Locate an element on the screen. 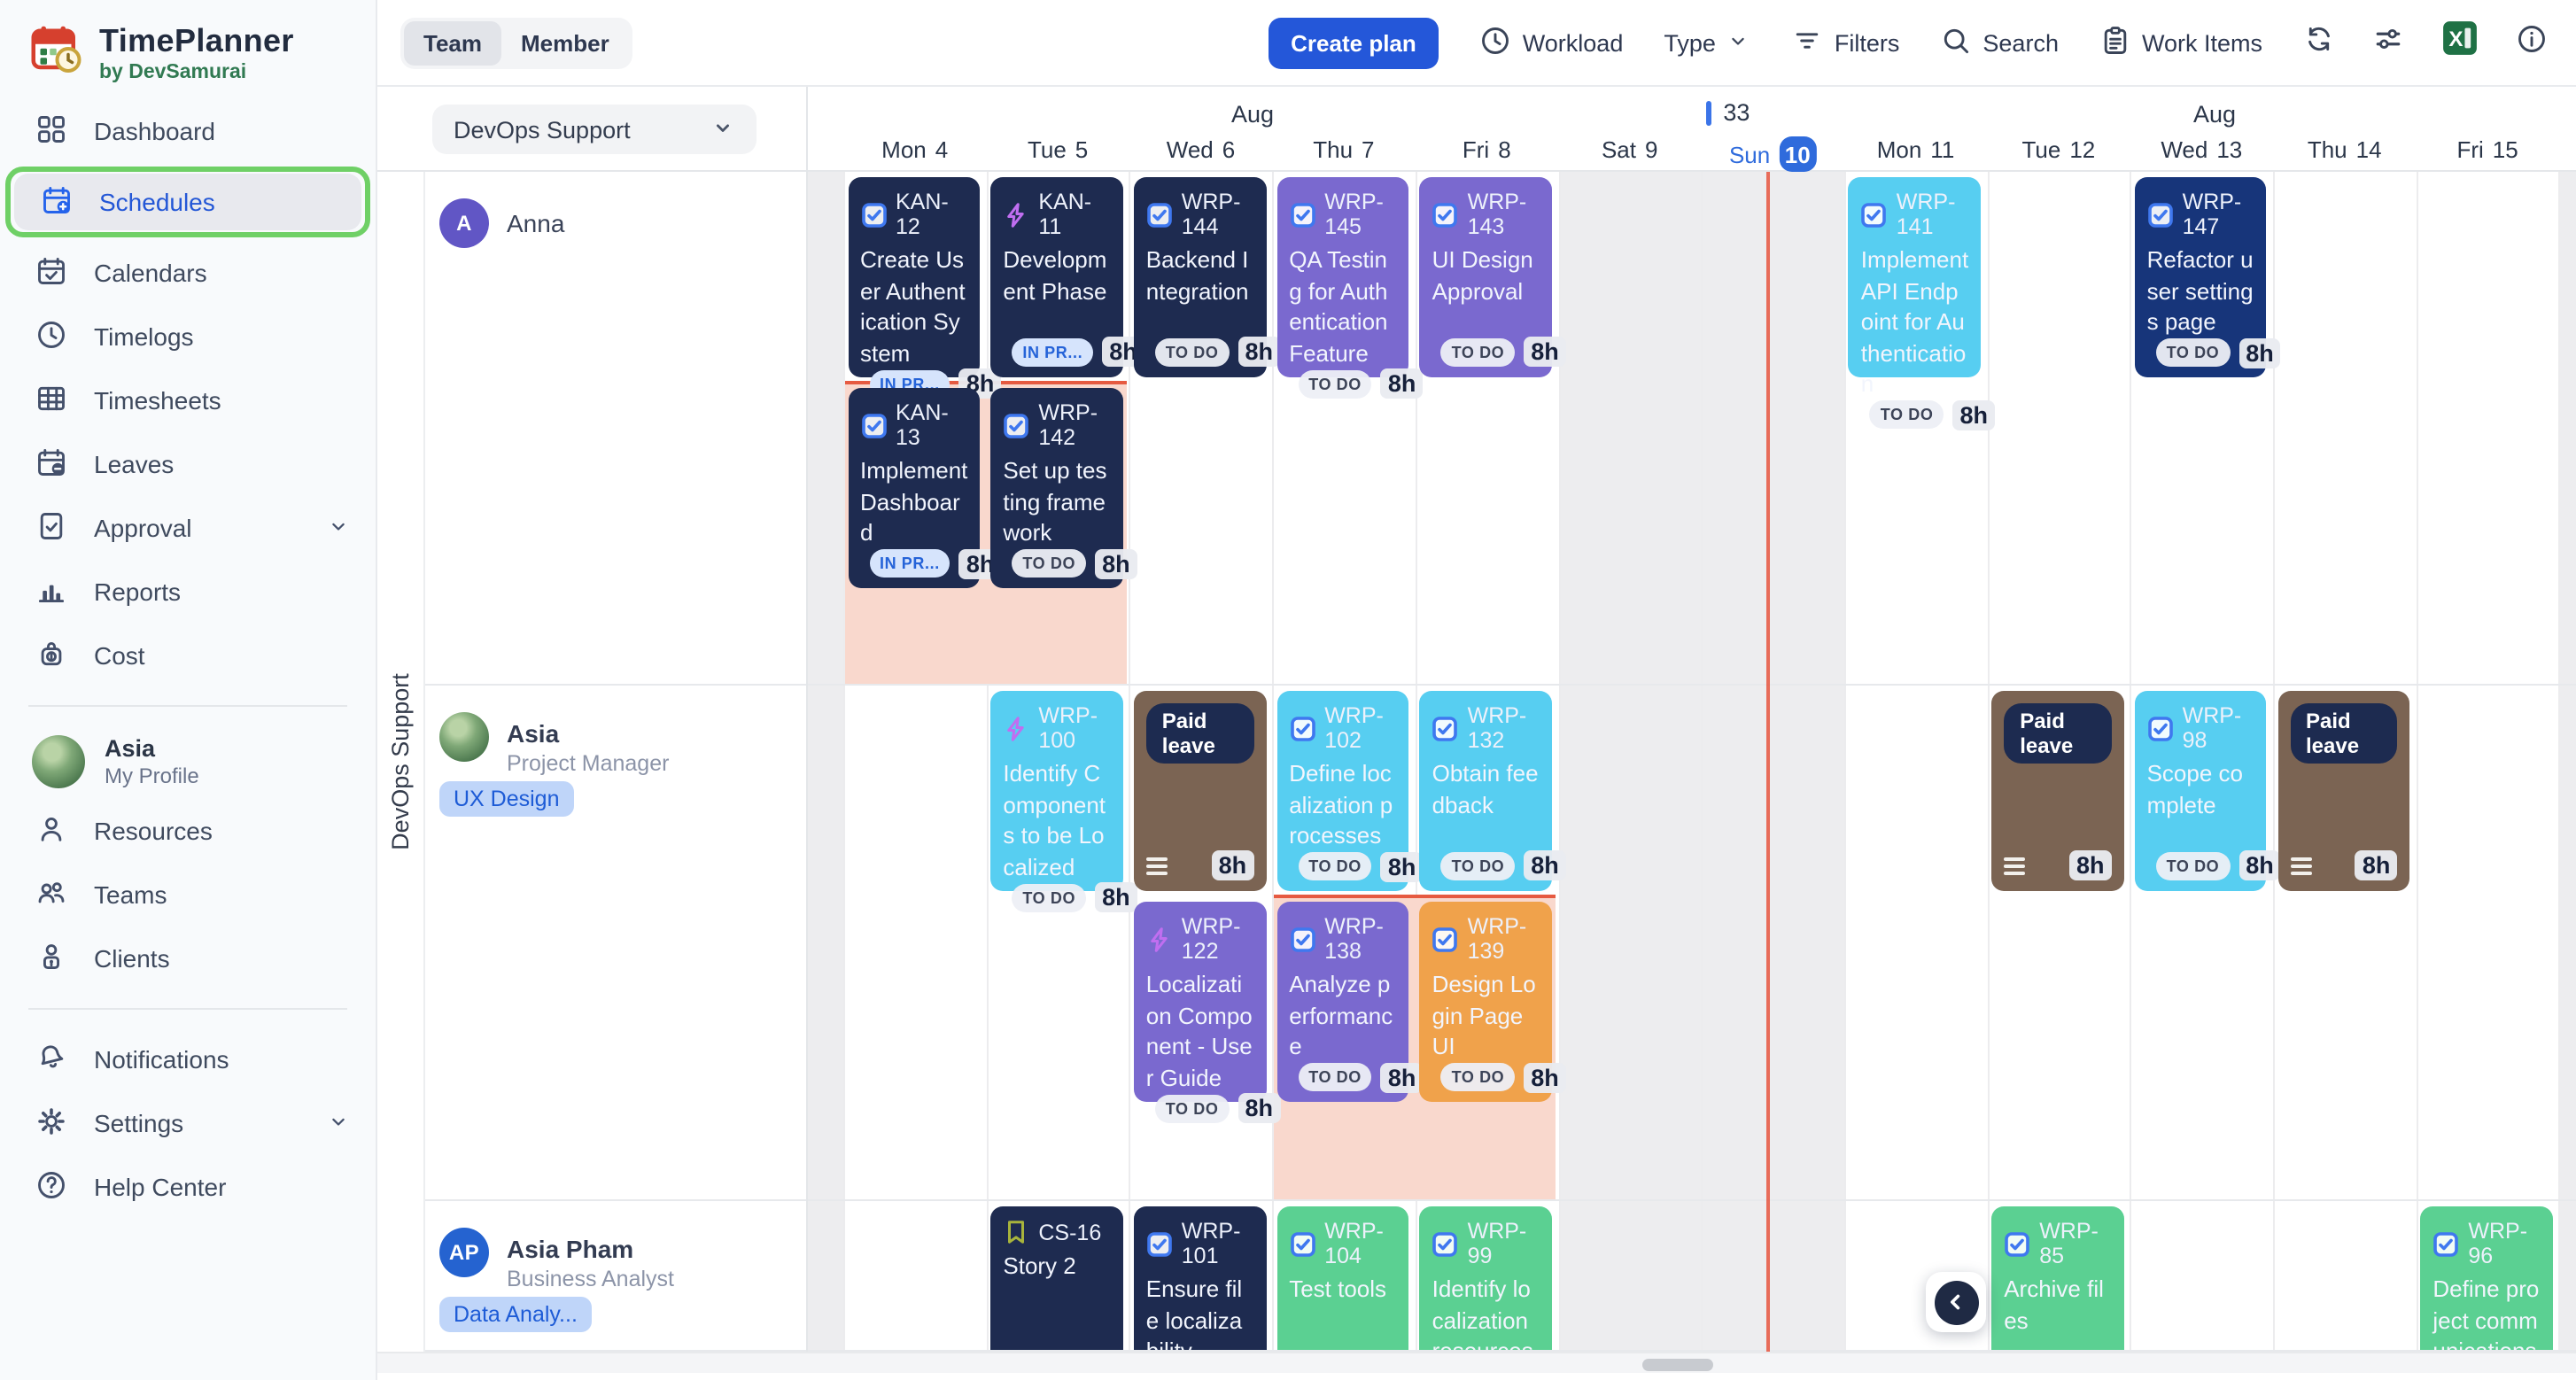  app-logo: TimePlanner by DevSamurai is located at coordinates (188, 49).